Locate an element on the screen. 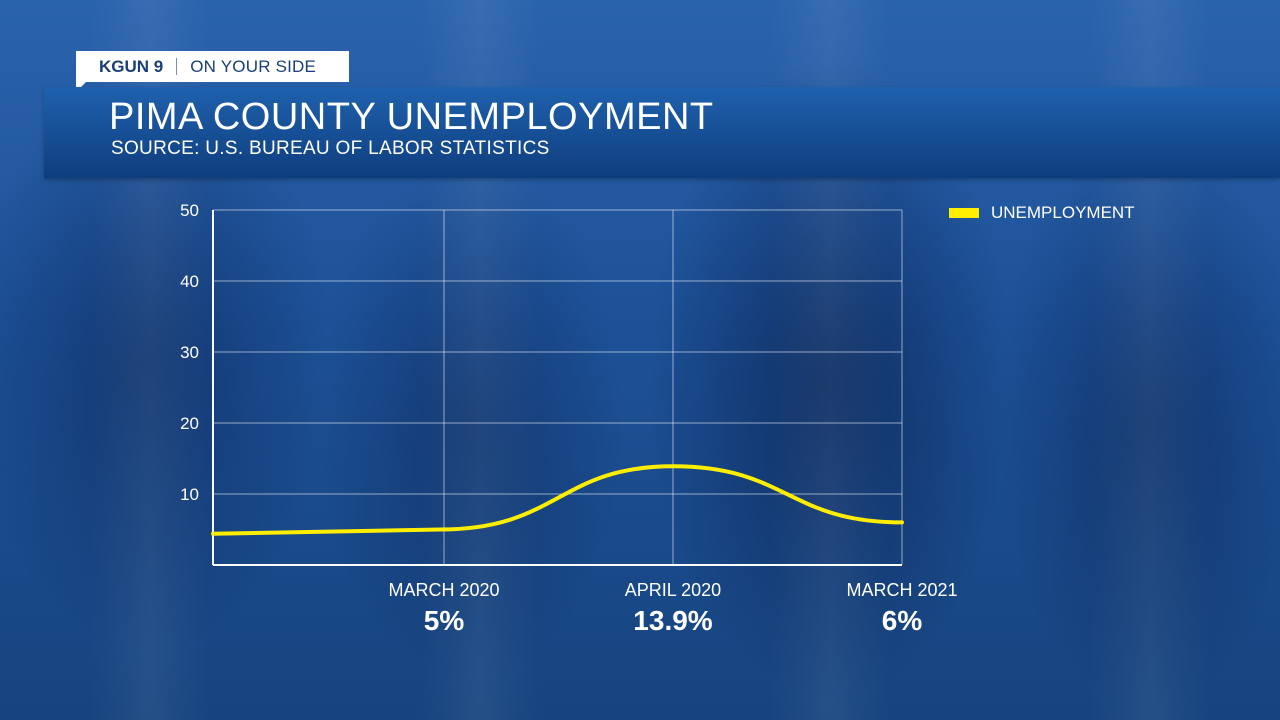 The width and height of the screenshot is (1280, 720). y-tick-label: 30 is located at coordinates (189, 352).